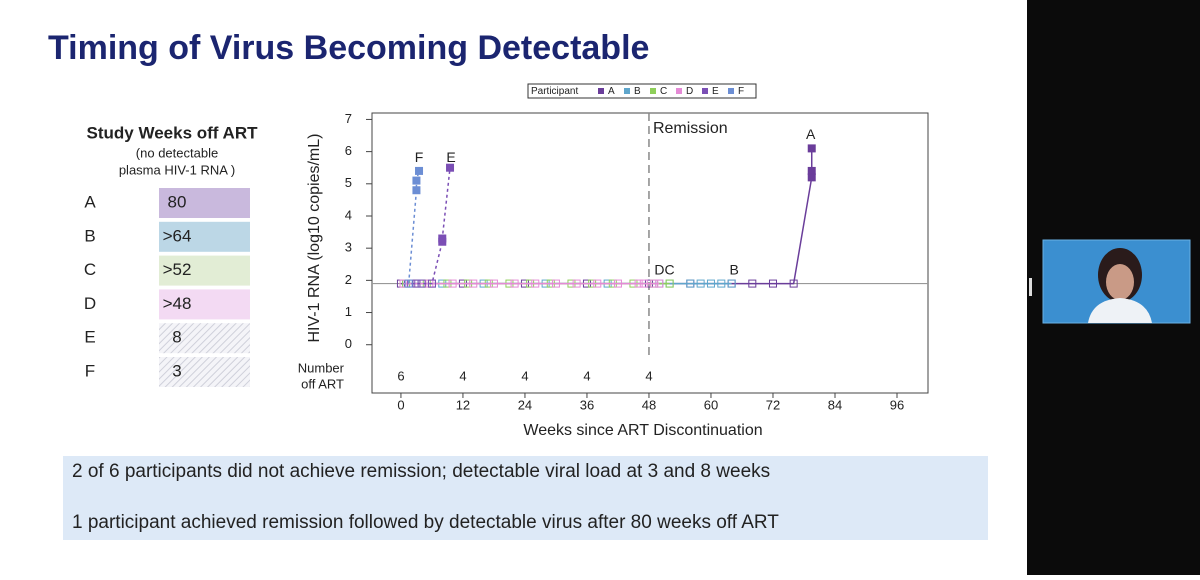 Image resolution: width=1200 pixels, height=580 pixels. I want to click on row-letter: C, so click(90, 269).